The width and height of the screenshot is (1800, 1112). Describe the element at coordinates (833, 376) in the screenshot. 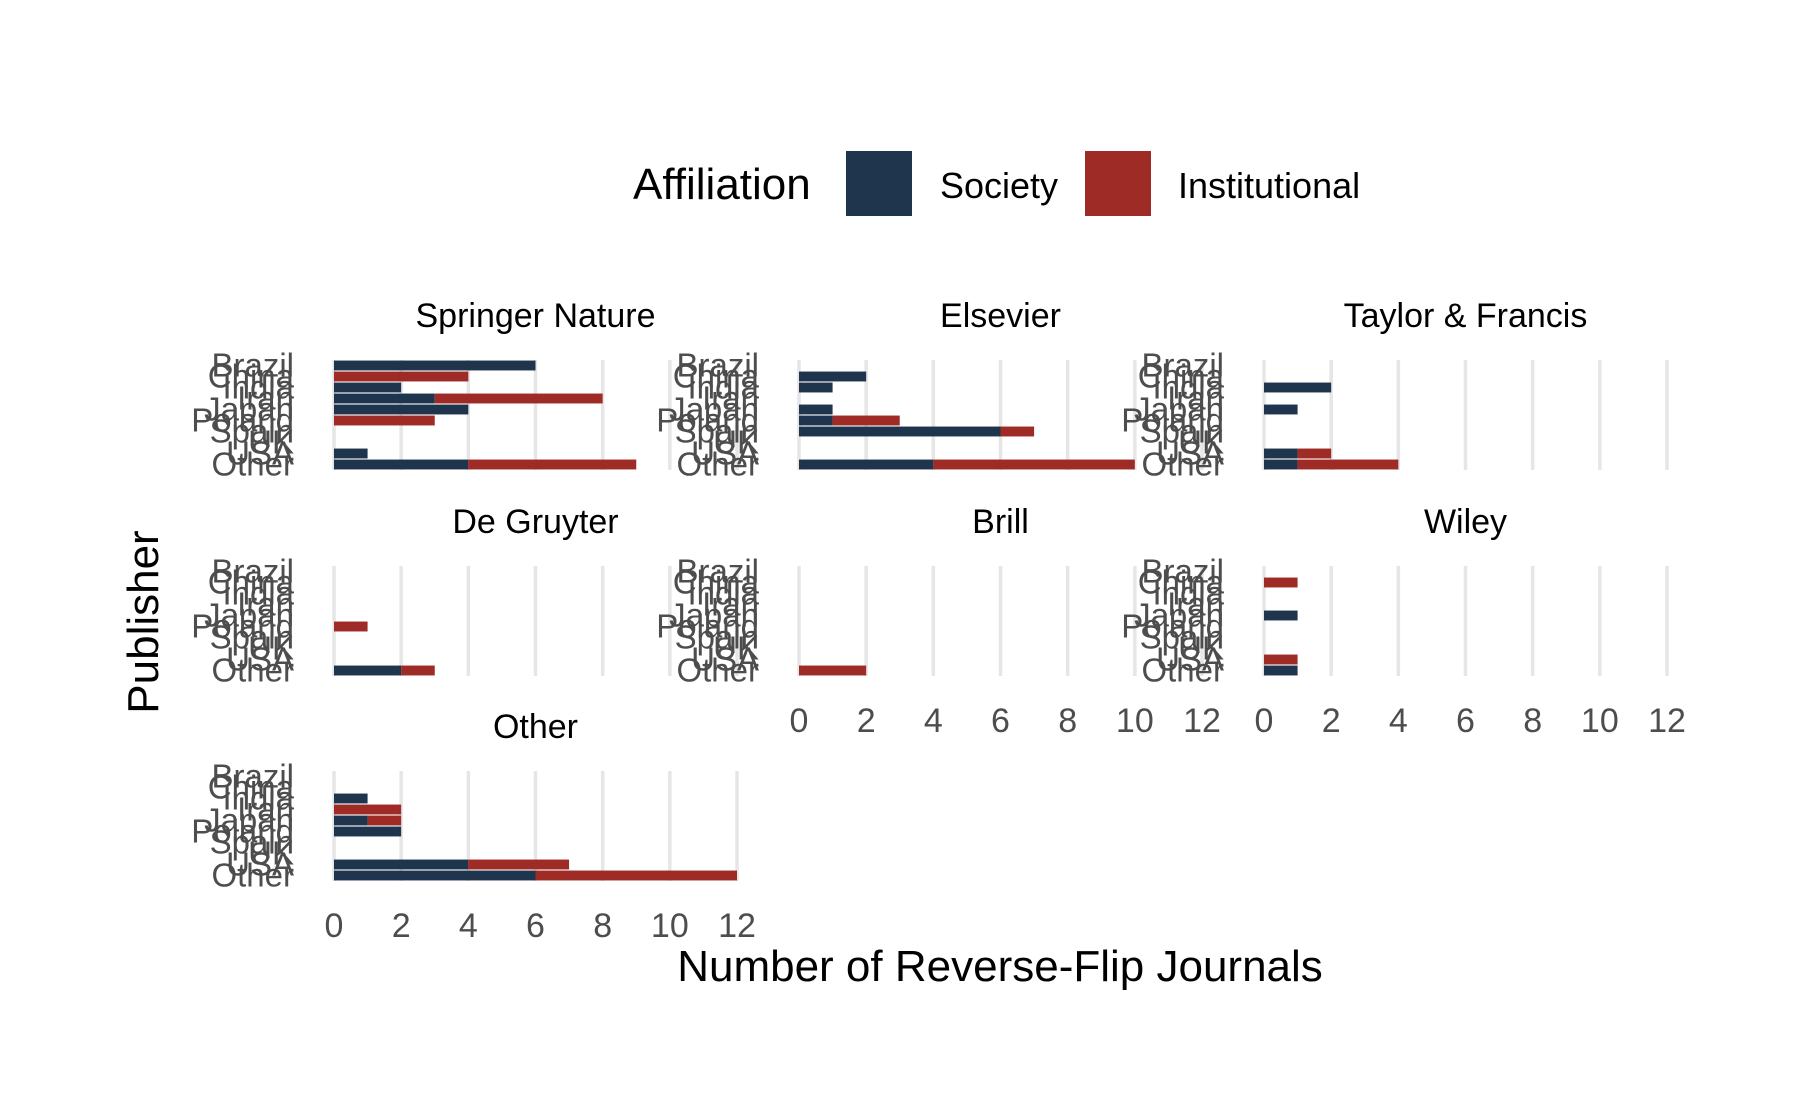

I see `bar-society-china` at that location.